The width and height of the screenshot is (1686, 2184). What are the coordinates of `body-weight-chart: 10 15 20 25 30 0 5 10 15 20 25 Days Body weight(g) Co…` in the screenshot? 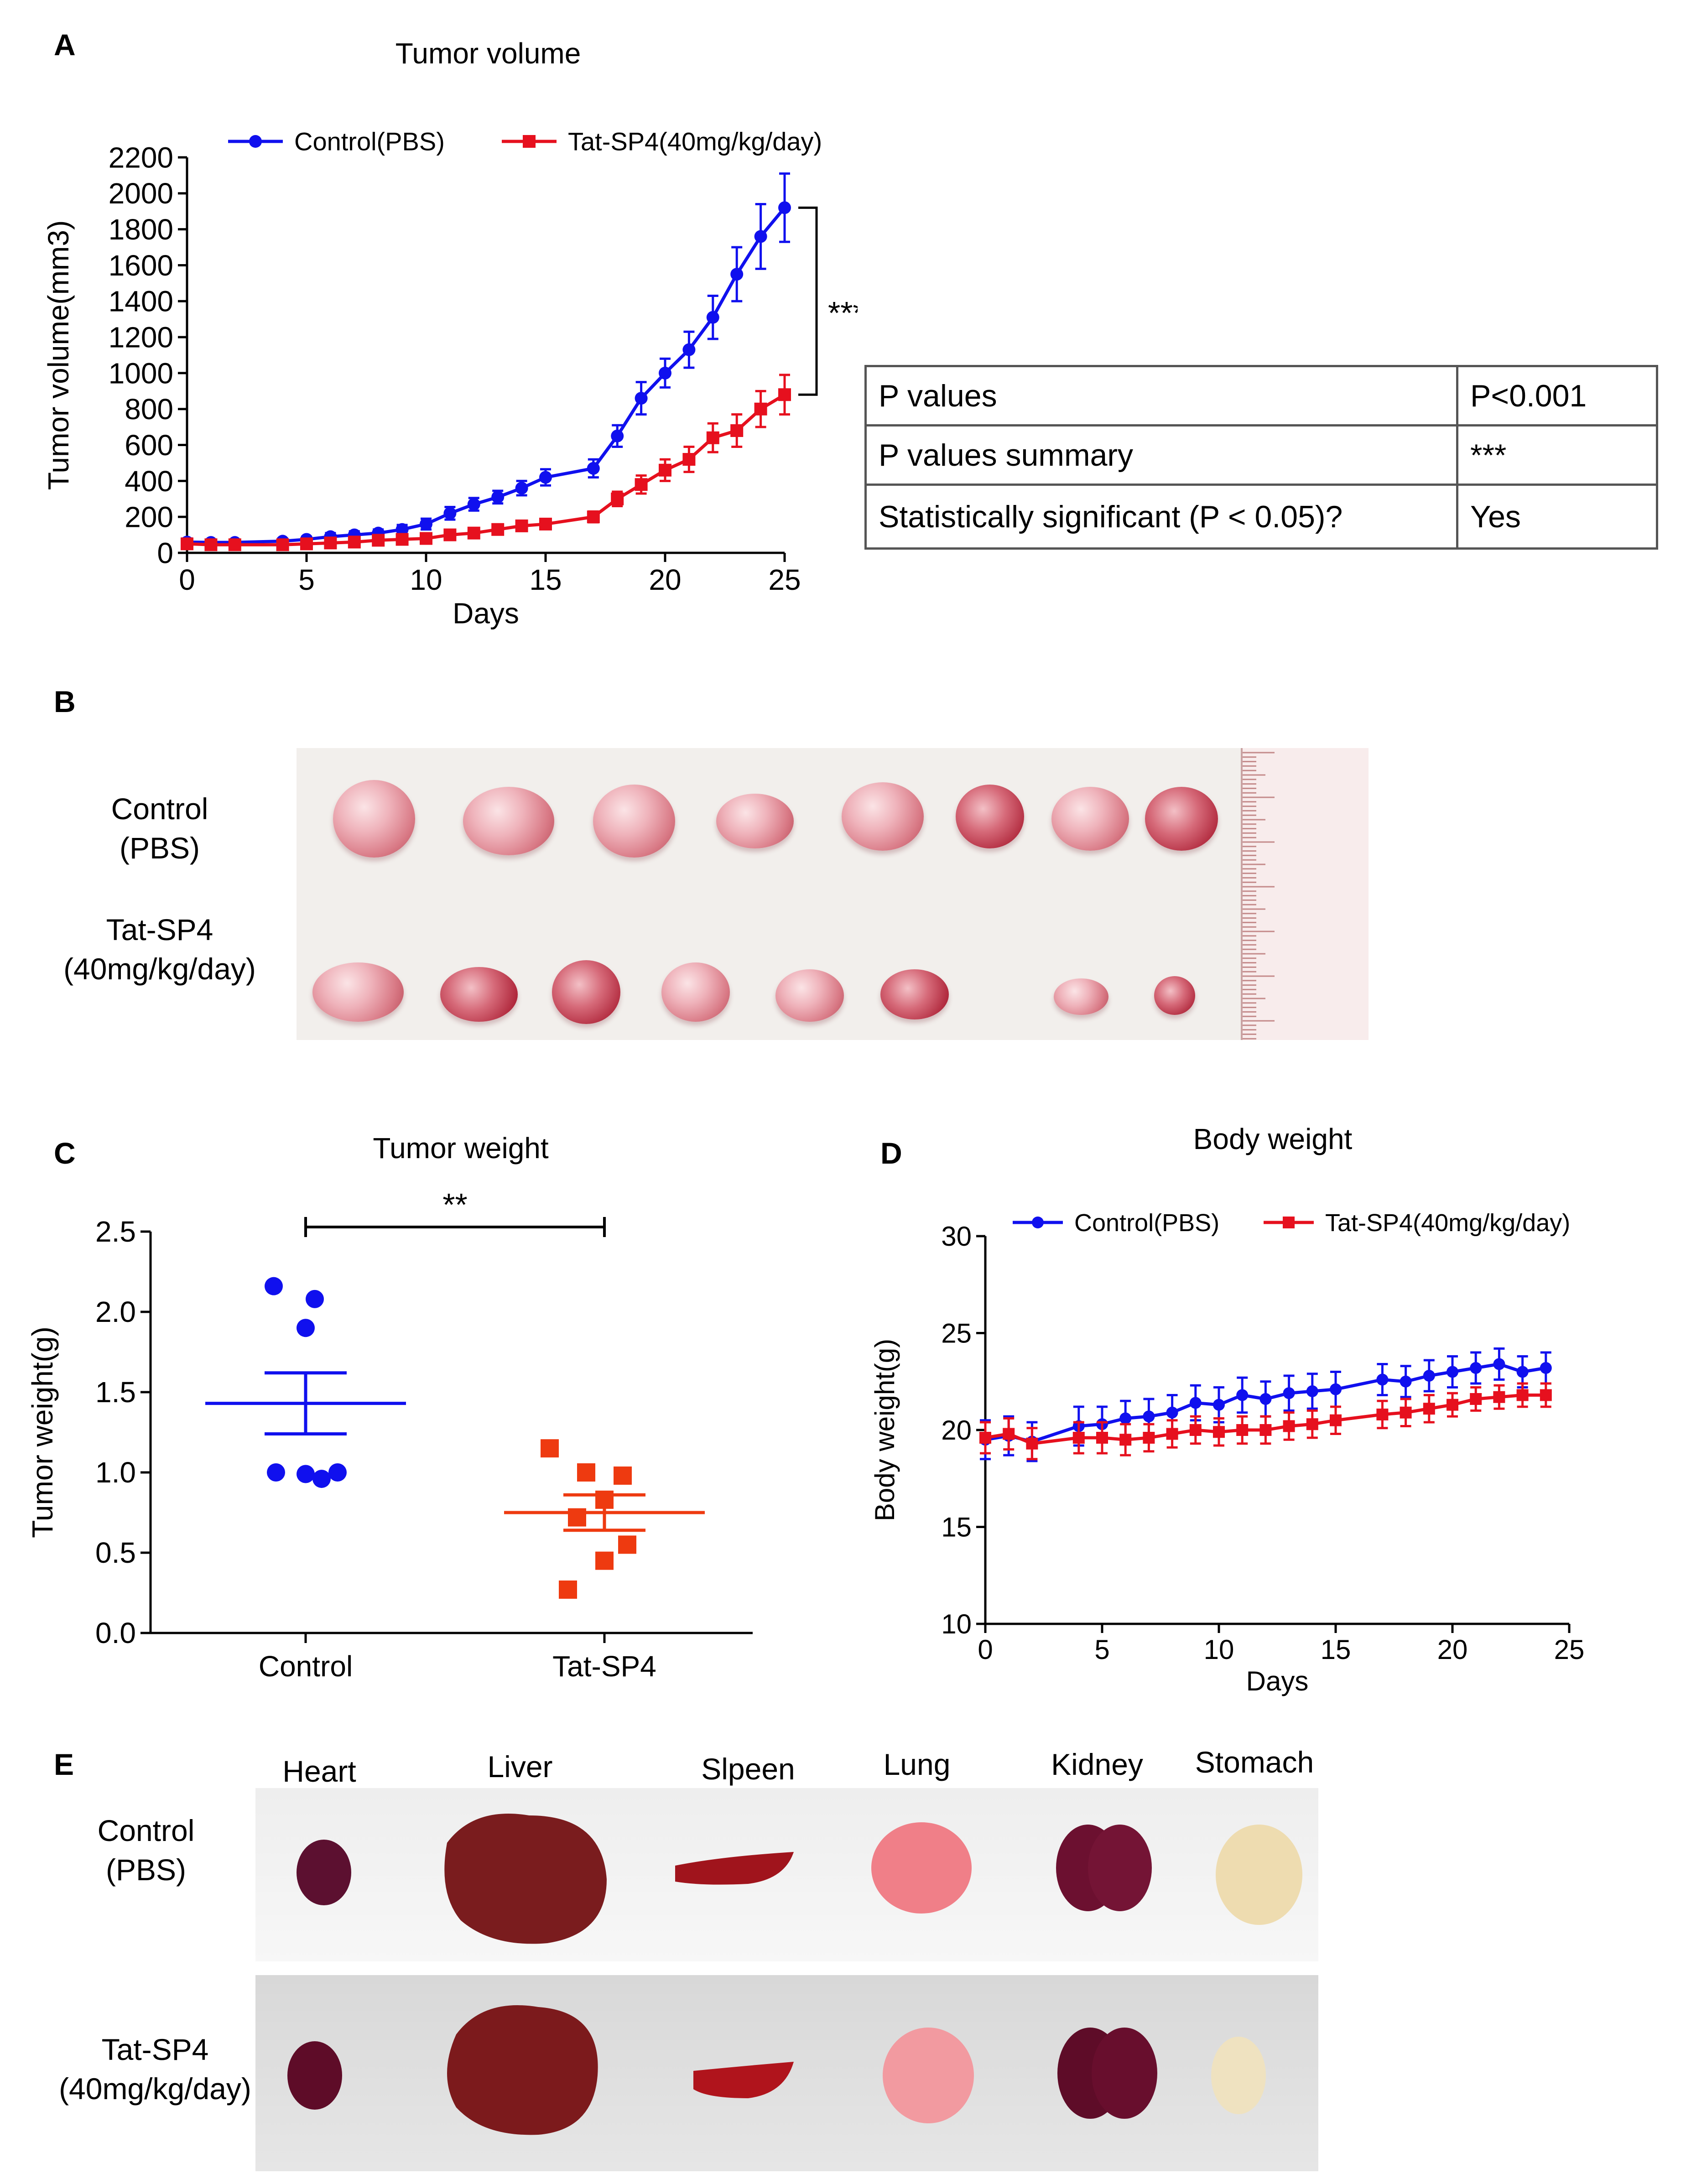 It's located at (1227, 1452).